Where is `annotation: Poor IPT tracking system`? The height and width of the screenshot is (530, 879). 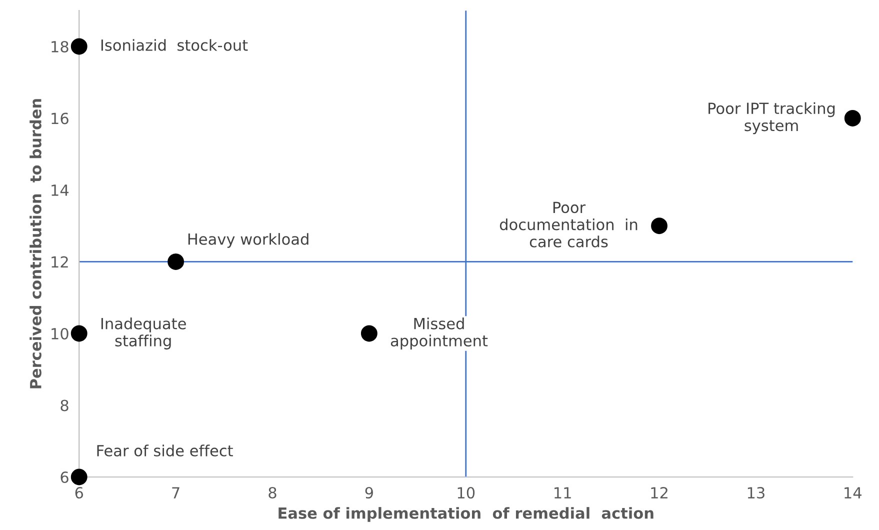
annotation: Poor IPT tracking system is located at coordinates (771, 118).